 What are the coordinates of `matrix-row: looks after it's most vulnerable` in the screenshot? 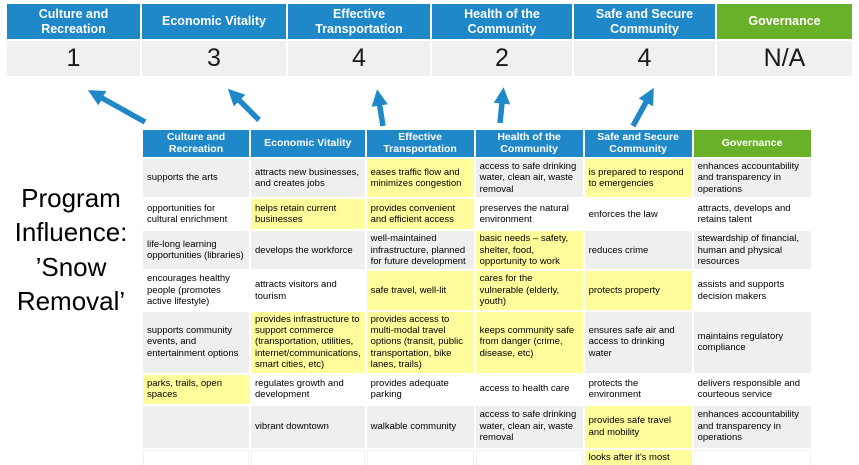 It's located at (477, 457).